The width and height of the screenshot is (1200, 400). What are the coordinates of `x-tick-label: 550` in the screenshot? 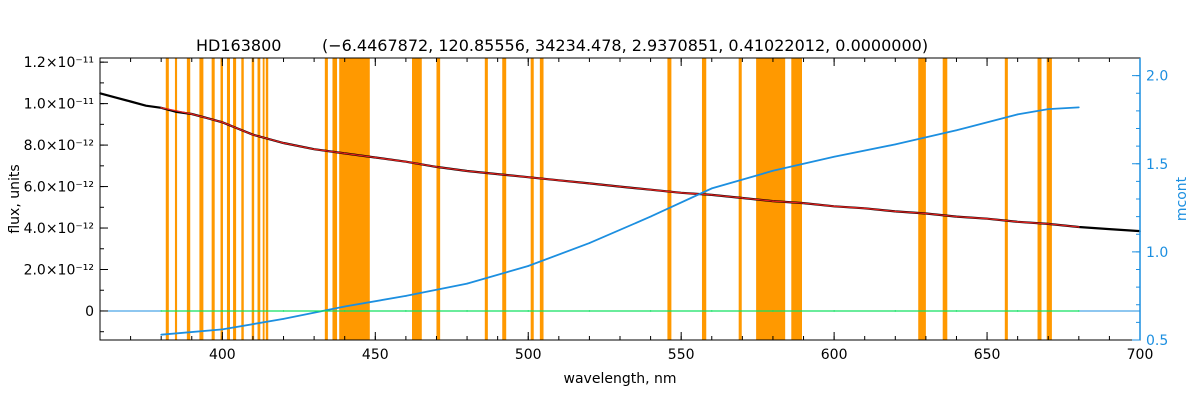 It's located at (681, 355).